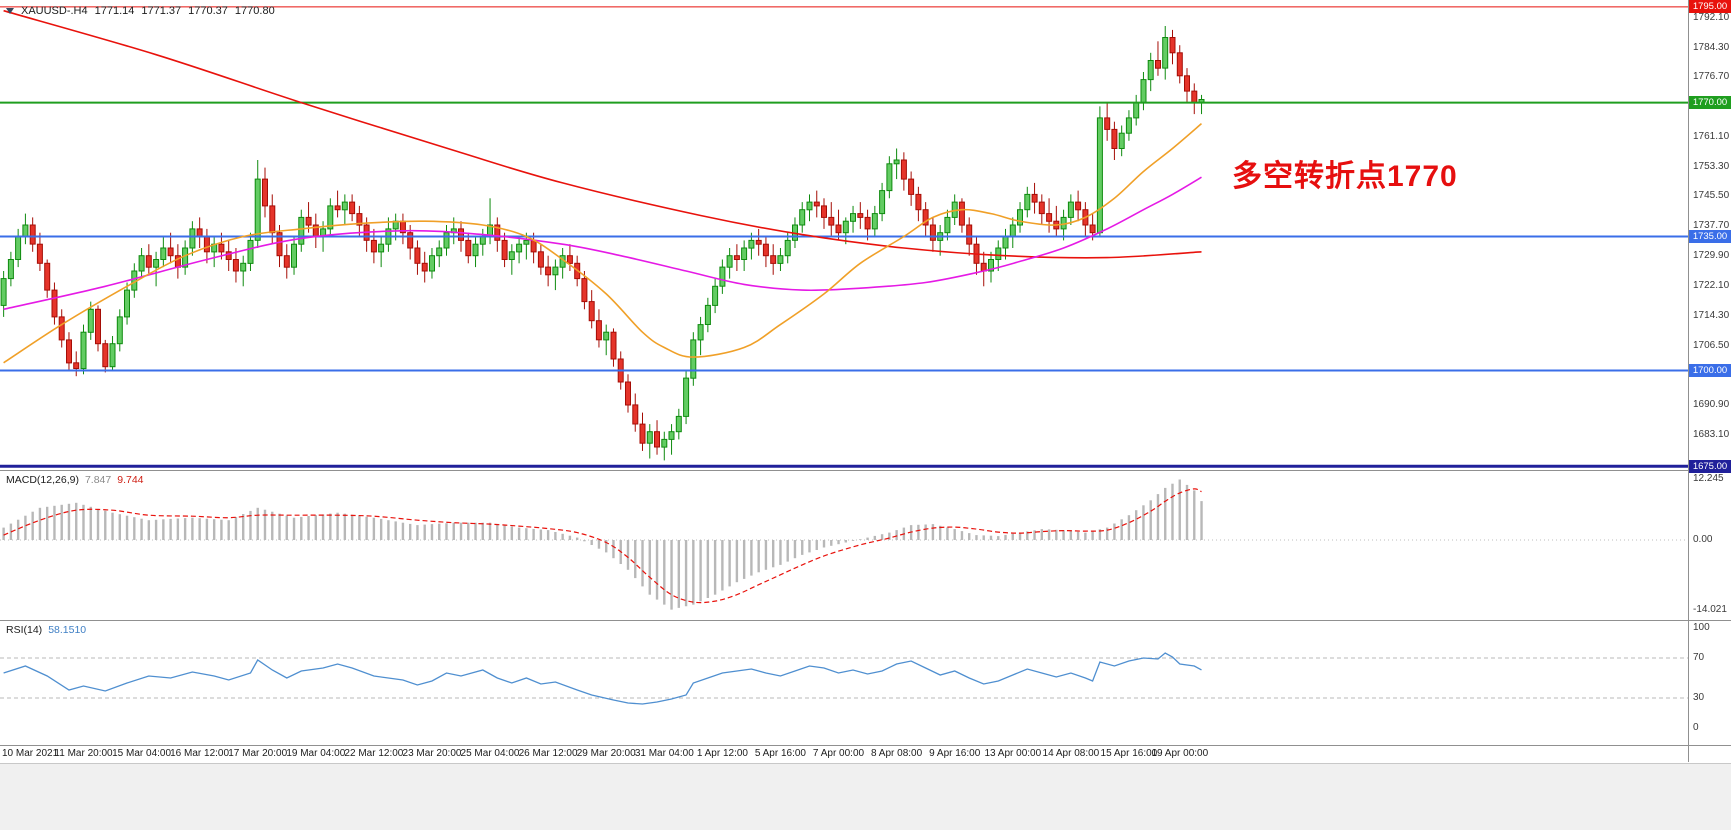  I want to click on chart-annotation: 多空转折点1770, so click(1345, 176).